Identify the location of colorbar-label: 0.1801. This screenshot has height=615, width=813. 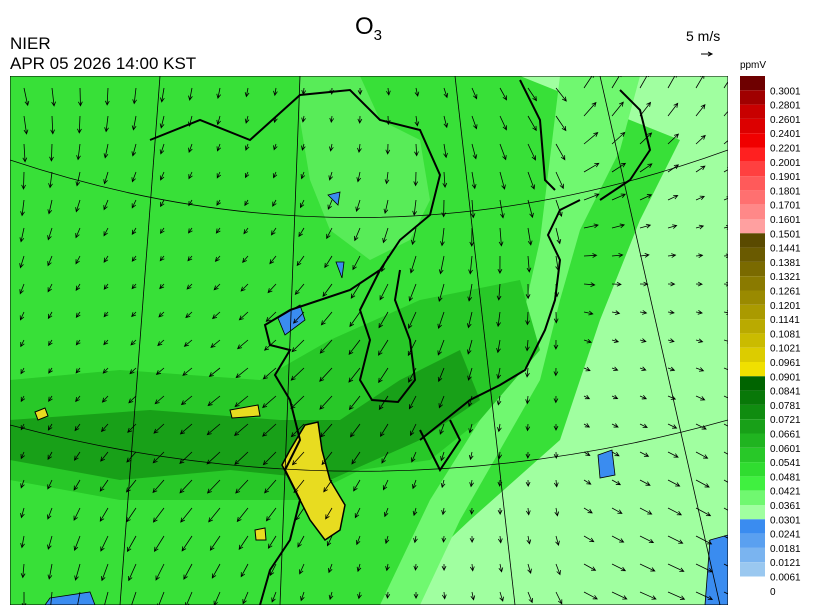
(785, 191).